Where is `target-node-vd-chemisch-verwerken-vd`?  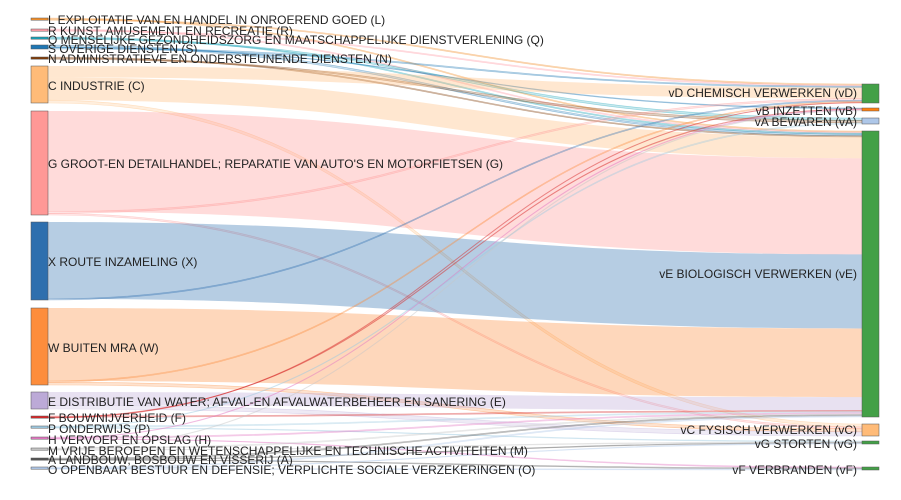
target-node-vd-chemisch-verwerken-vd is located at coordinates (870, 93).